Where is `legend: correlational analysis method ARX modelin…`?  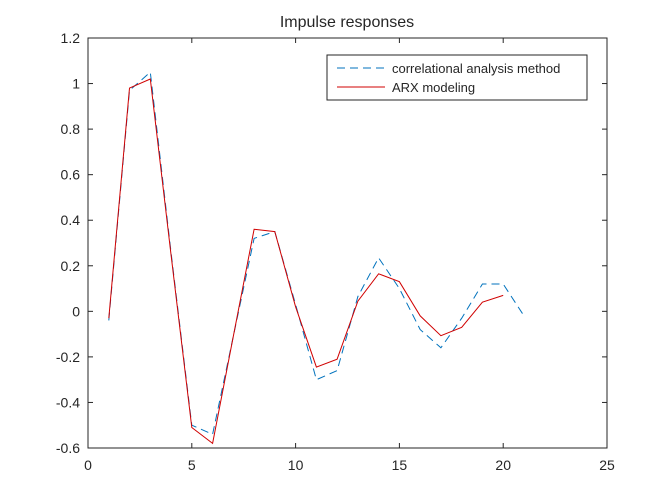 legend: correlational analysis method ARX modelin… is located at coordinates (457, 77).